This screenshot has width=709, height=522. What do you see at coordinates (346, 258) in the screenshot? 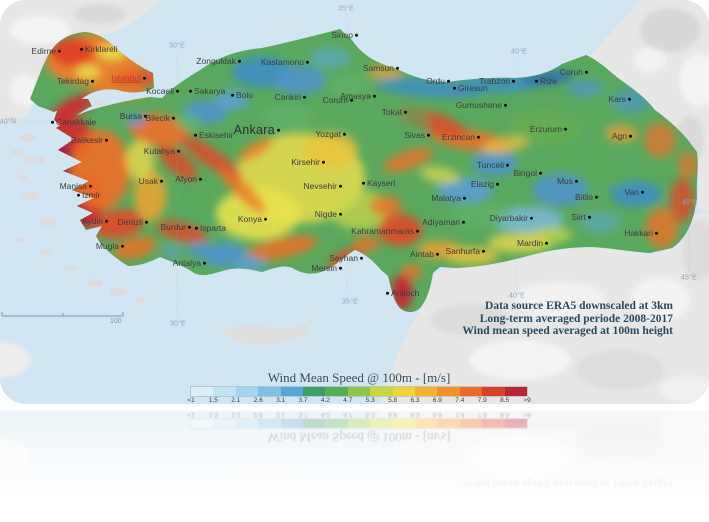
I see `city-label: Seyhan` at bounding box center [346, 258].